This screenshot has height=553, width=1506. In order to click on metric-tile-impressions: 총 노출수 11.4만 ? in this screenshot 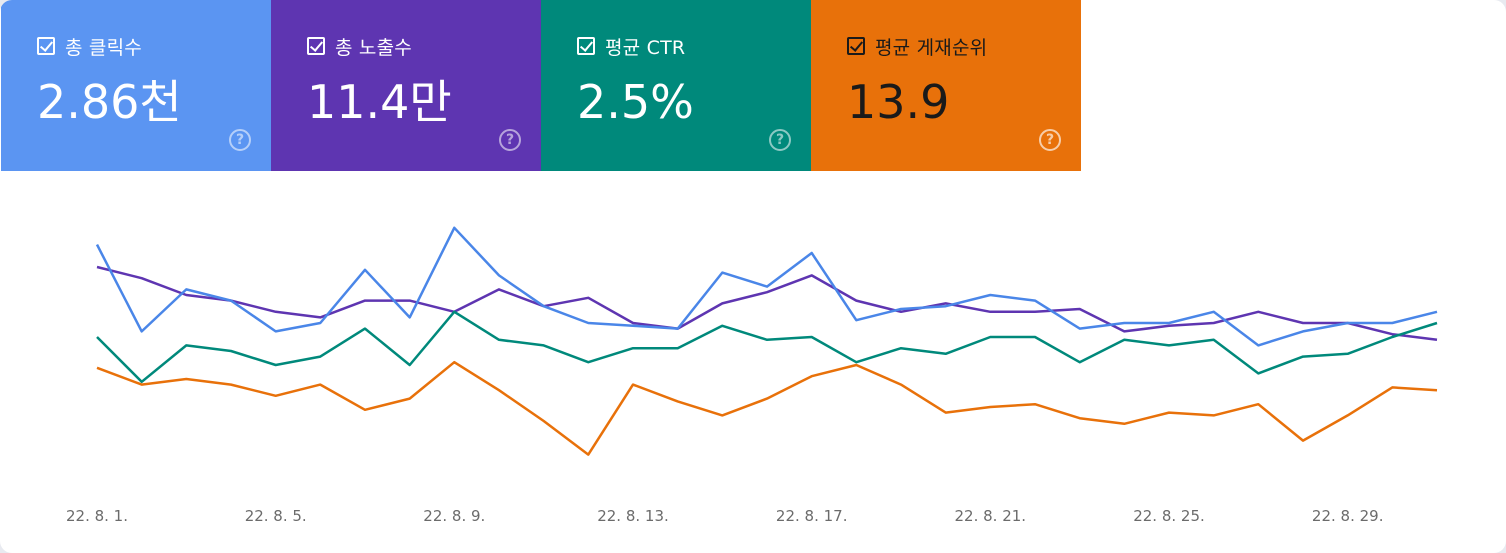, I will do `click(406, 85)`.